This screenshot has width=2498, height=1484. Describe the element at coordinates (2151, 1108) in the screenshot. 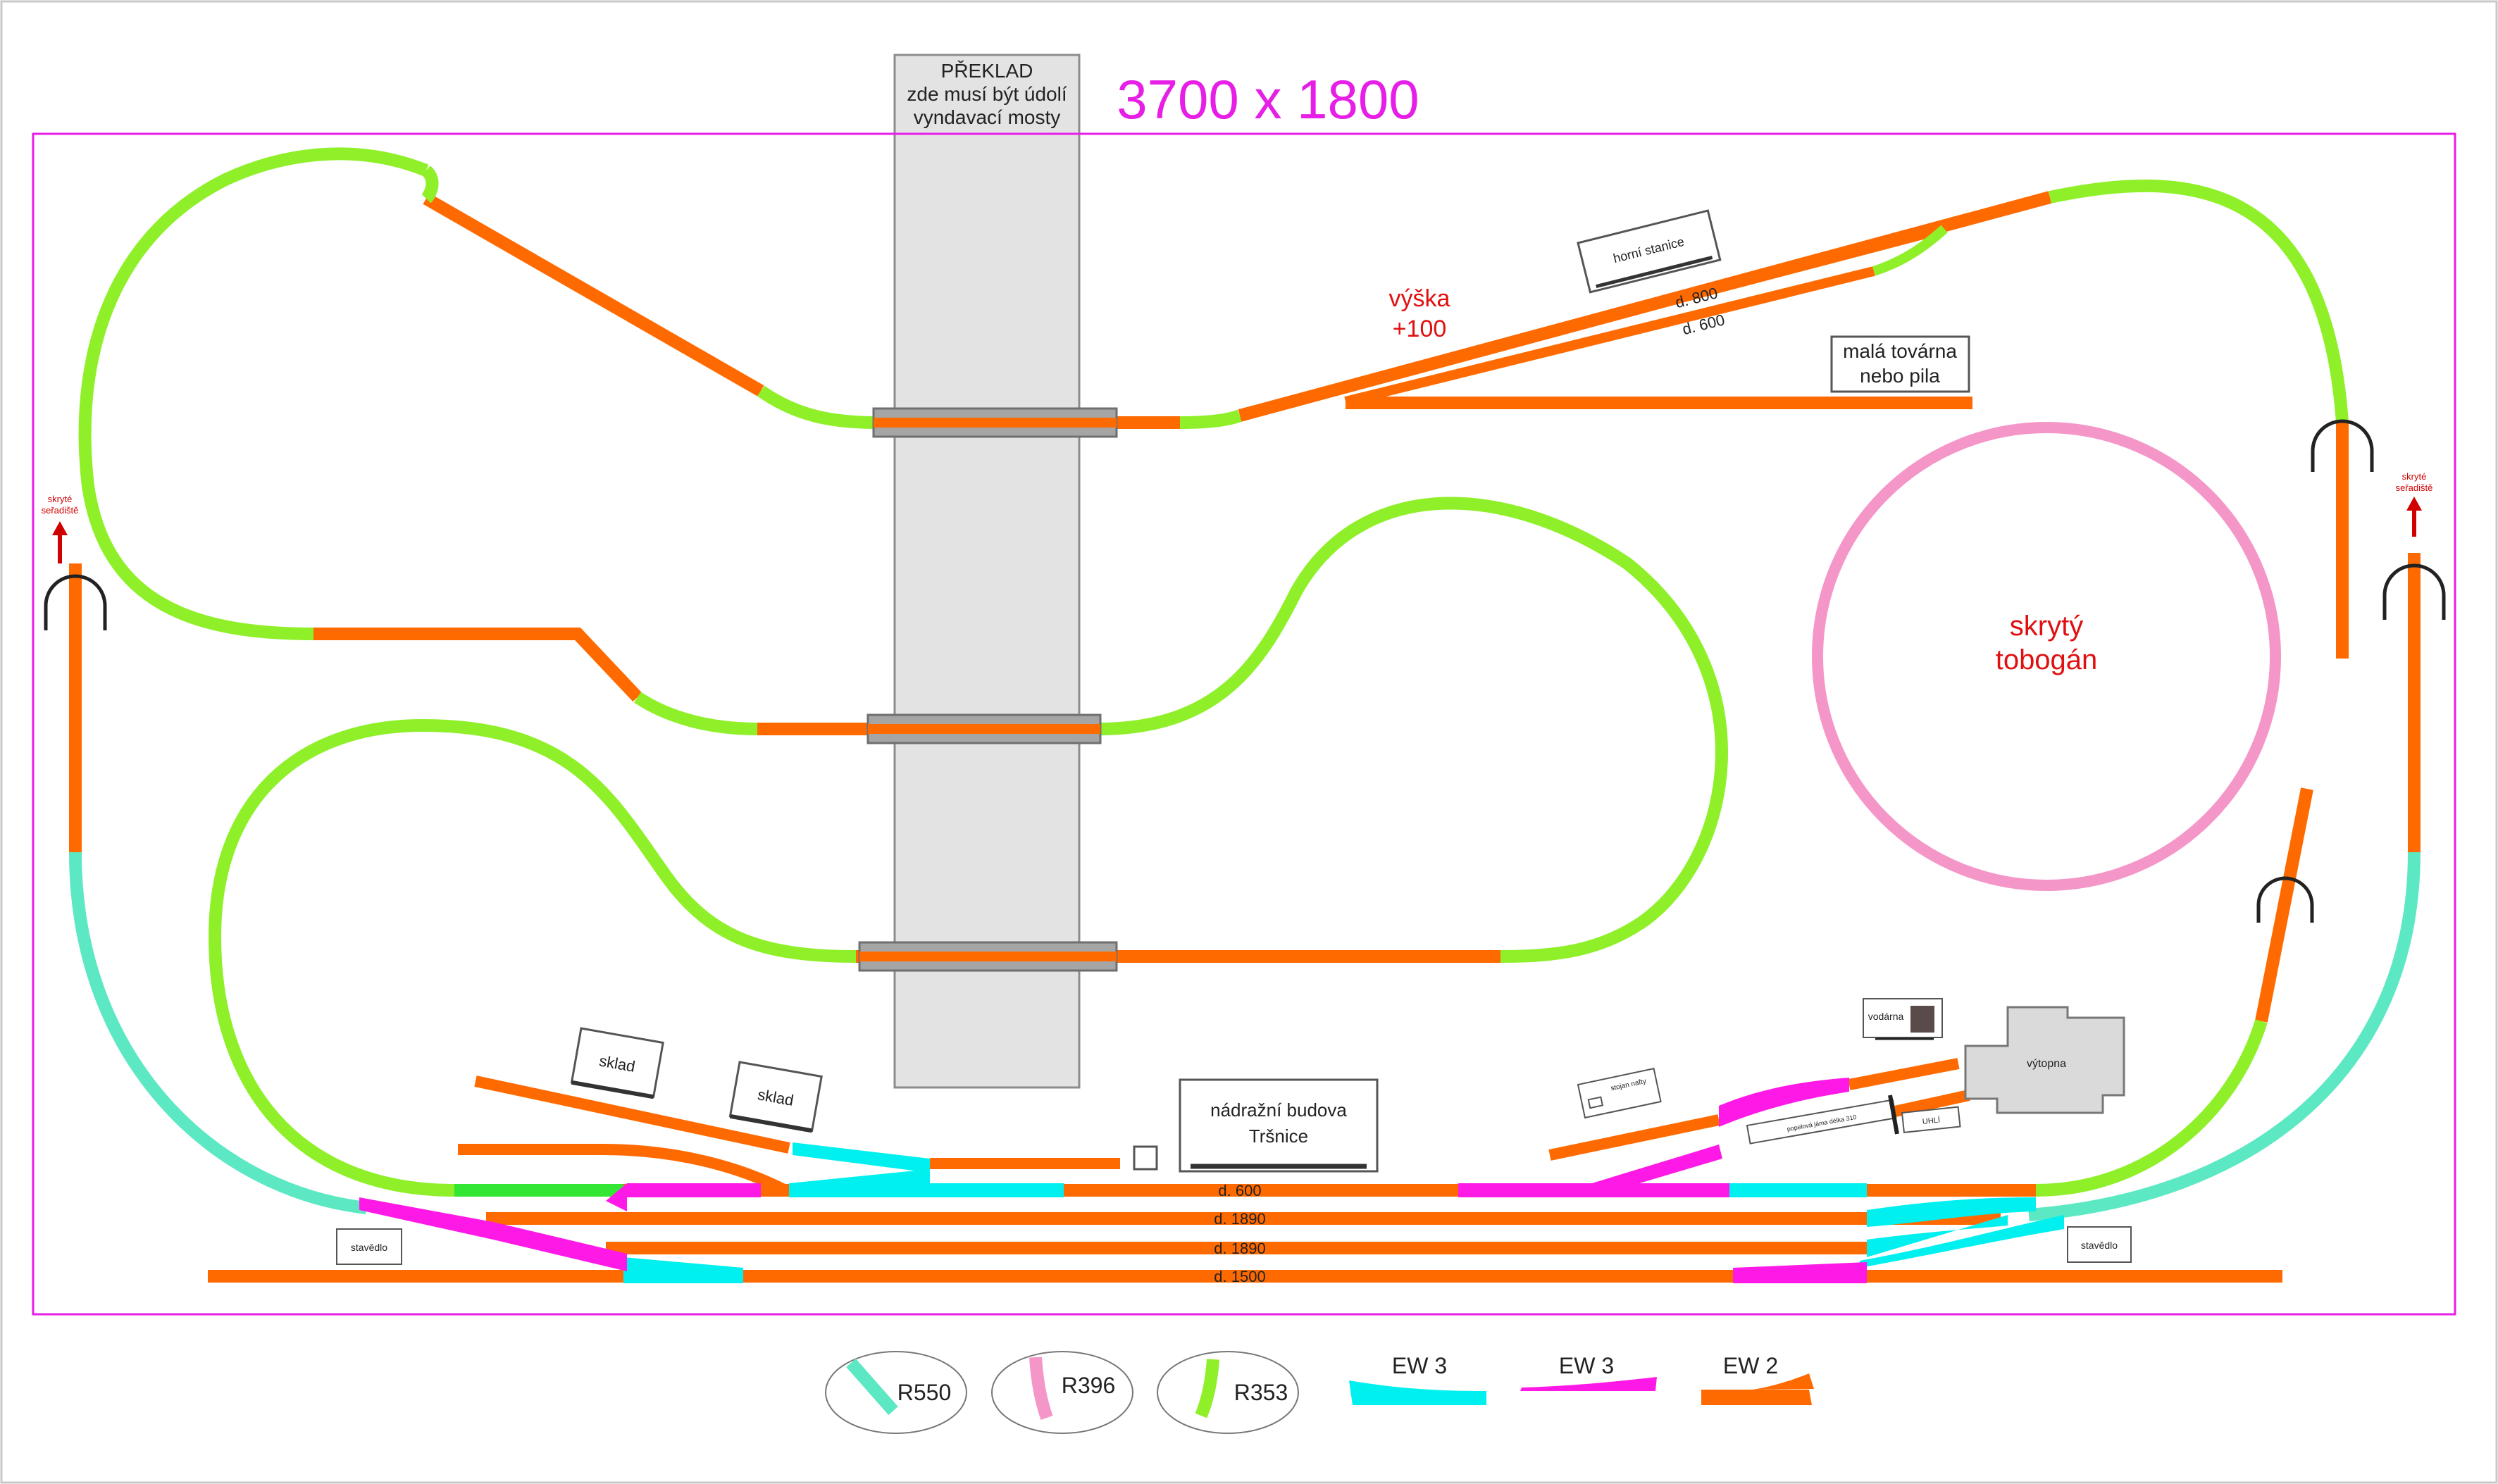

I see `helix-exit-curve` at that location.